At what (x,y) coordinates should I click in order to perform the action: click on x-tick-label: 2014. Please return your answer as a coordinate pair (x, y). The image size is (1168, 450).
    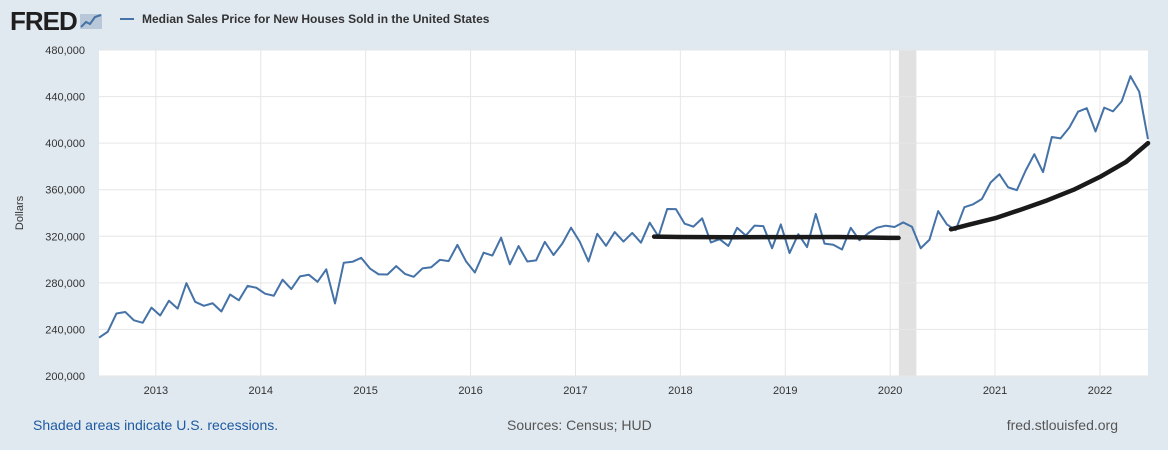
    Looking at the image, I should click on (261, 391).